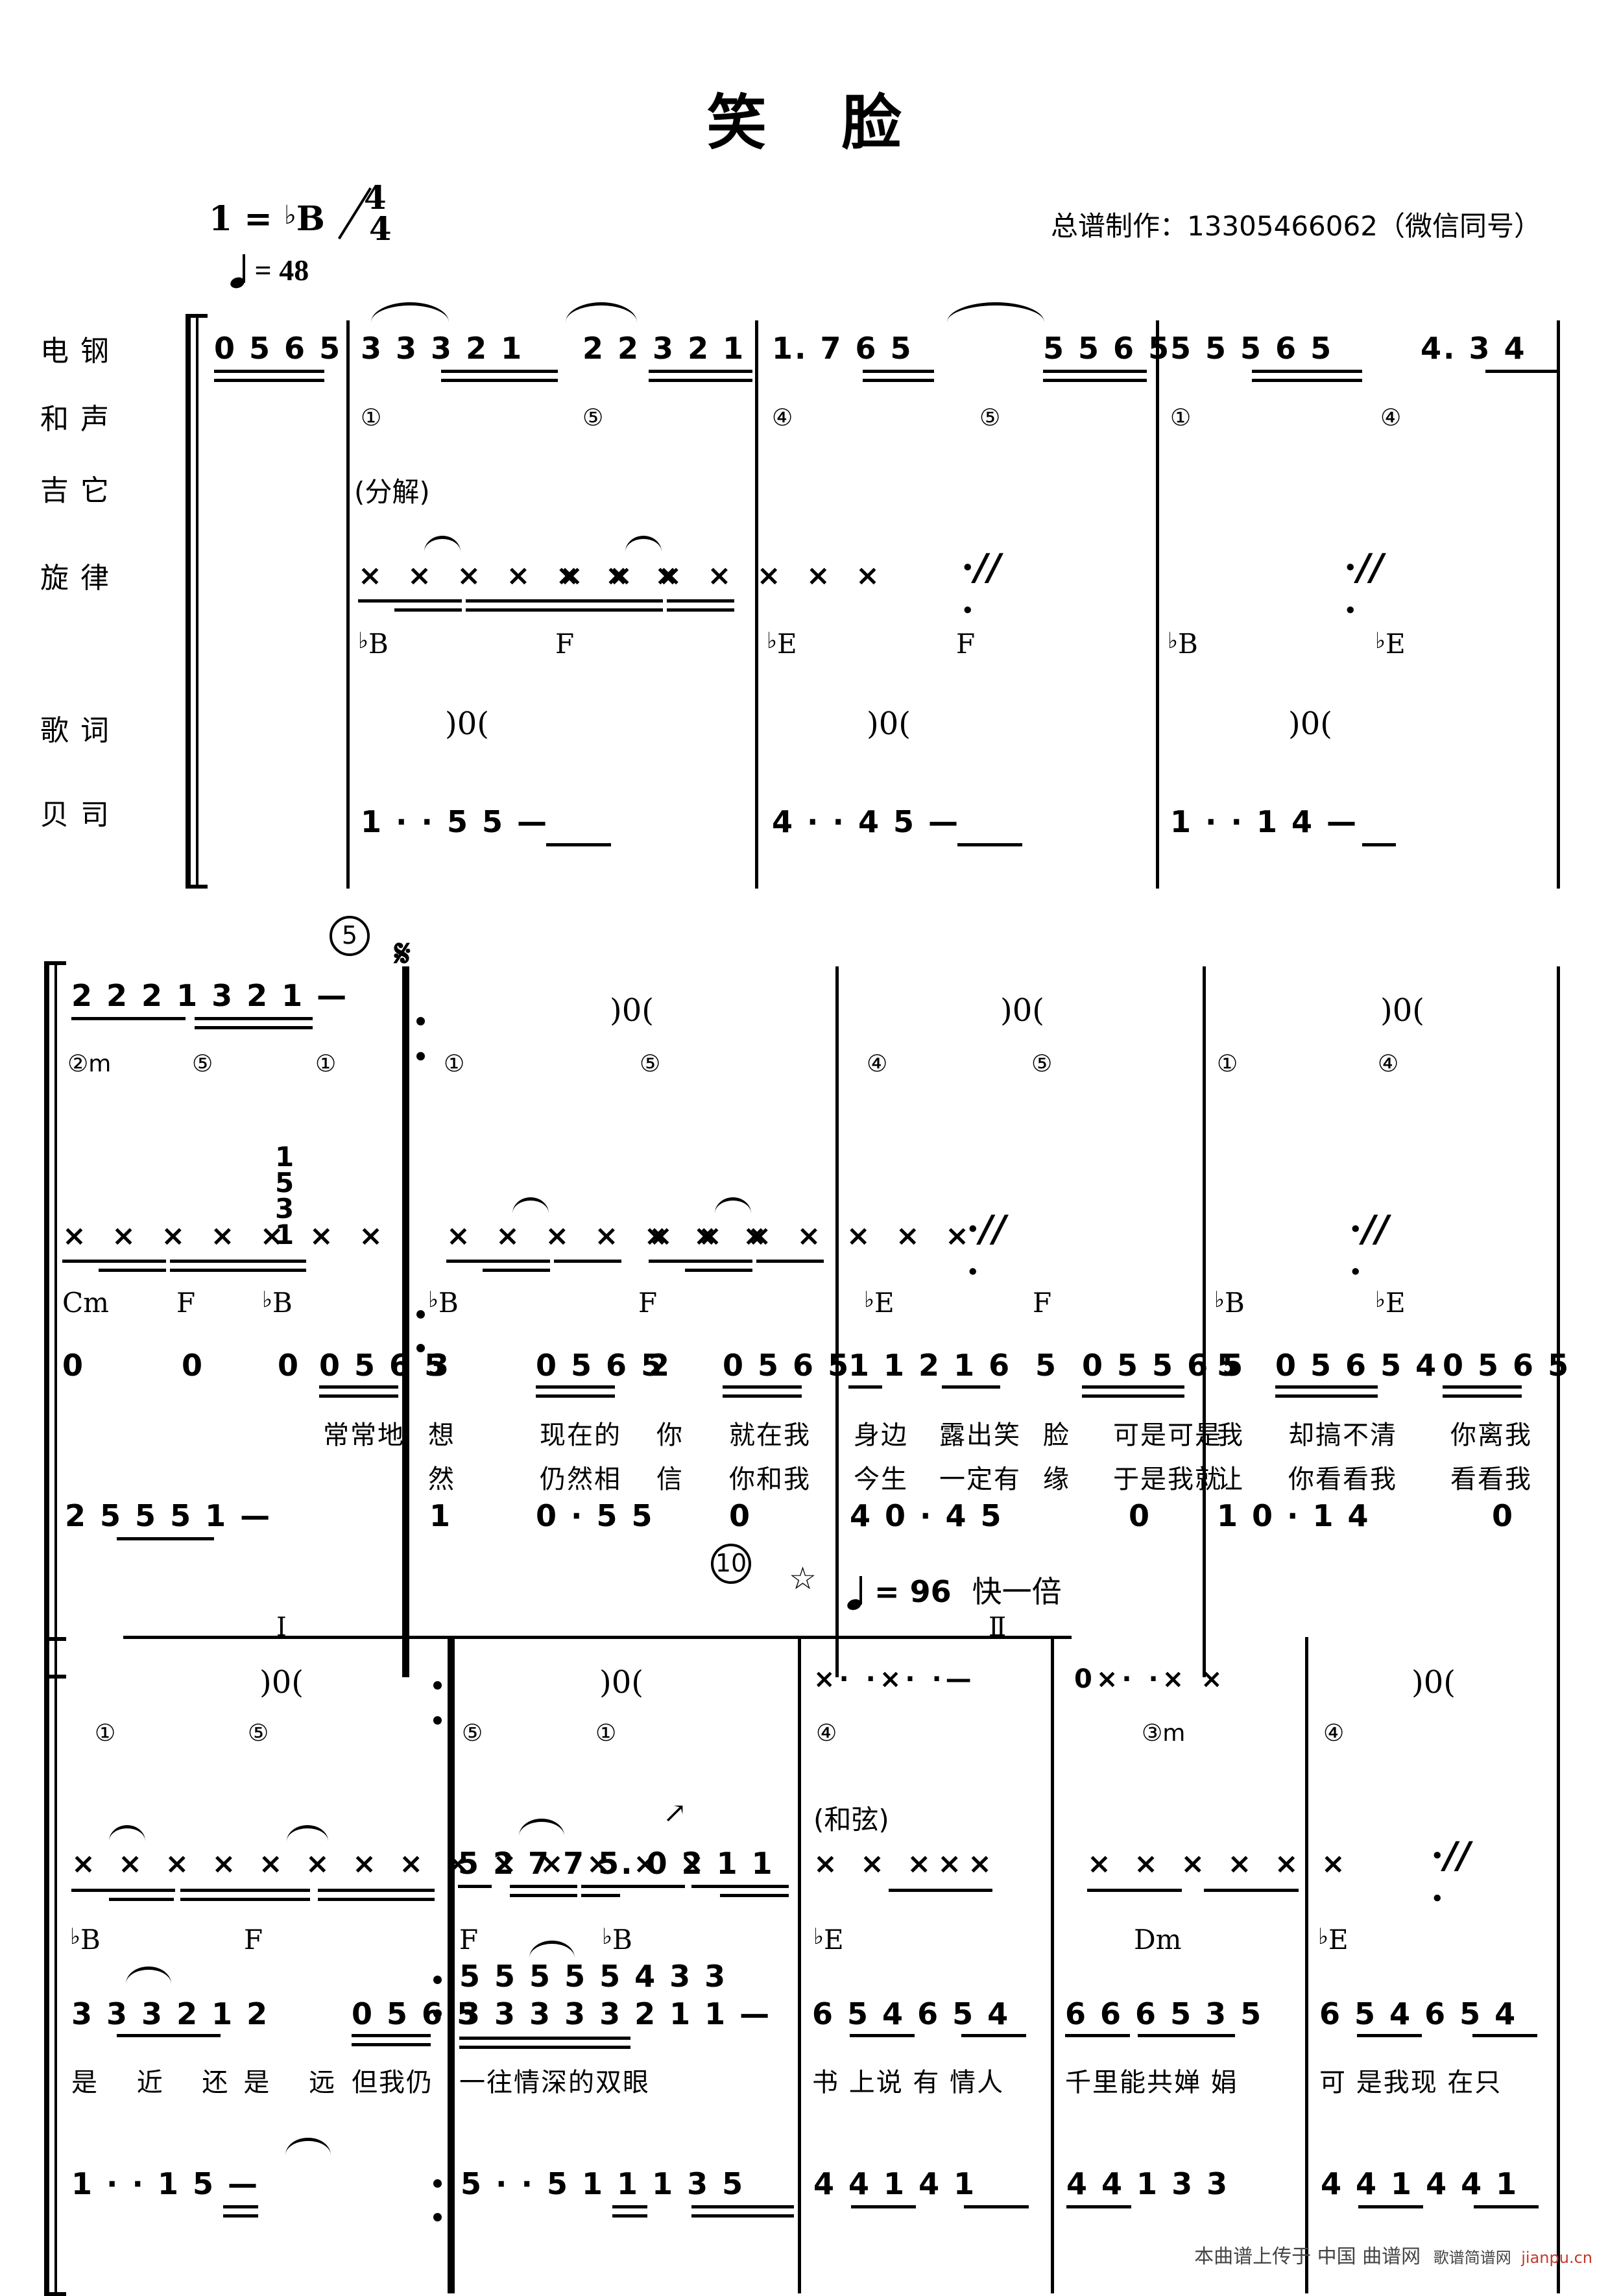 The height and width of the screenshot is (2296, 1608). Describe the element at coordinates (392, 492) in the screenshot. I see `arpeggio-marking: (分解)` at that location.